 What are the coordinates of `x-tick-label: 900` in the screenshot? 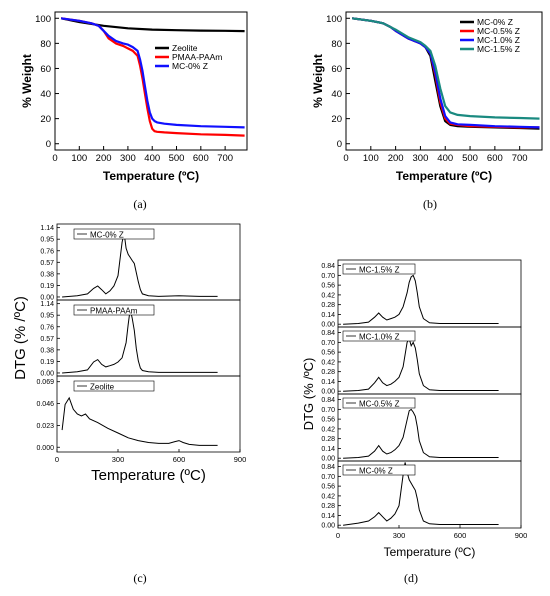 It's located at (240, 459).